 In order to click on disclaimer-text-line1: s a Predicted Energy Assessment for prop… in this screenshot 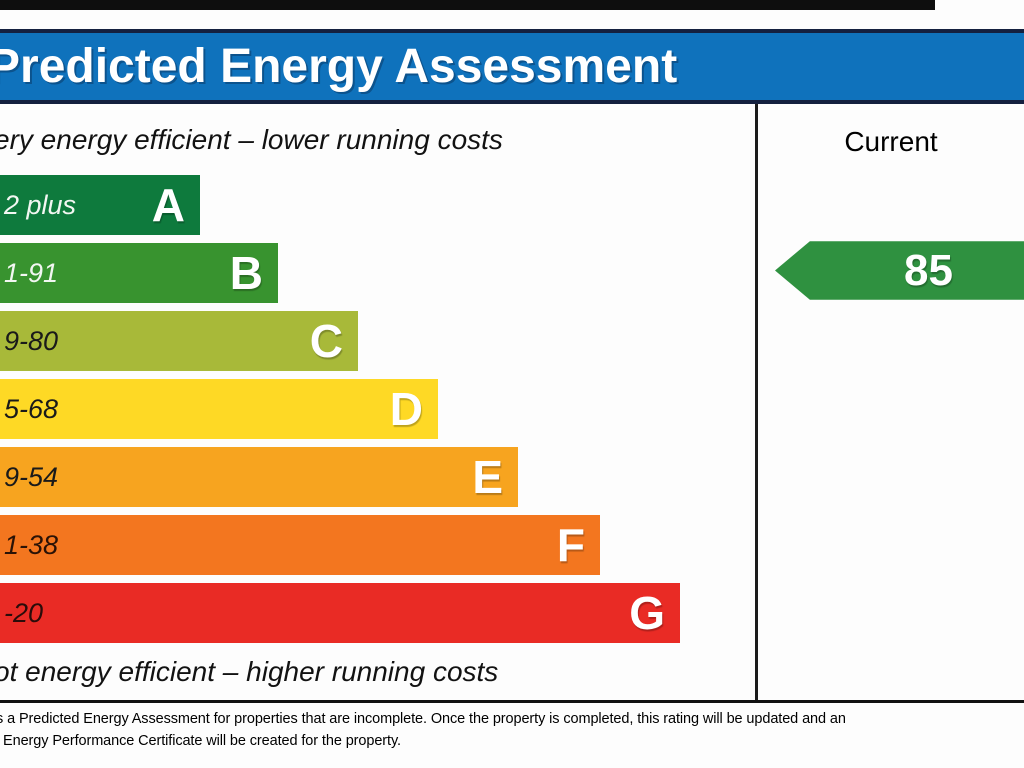, I will do `click(423, 719)`.